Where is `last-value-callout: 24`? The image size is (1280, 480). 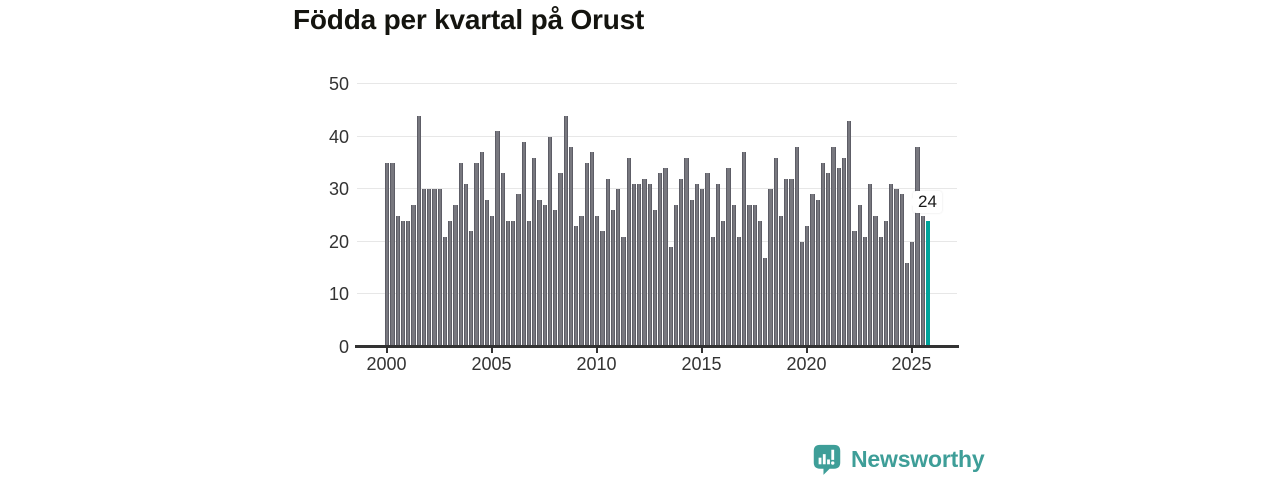 last-value-callout: 24 is located at coordinates (925, 202).